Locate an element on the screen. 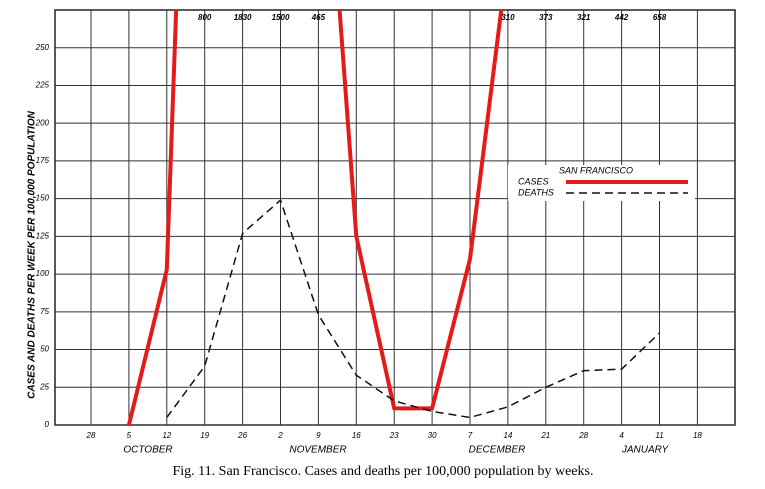  month-label: NOVEMBER is located at coordinates (317, 450).